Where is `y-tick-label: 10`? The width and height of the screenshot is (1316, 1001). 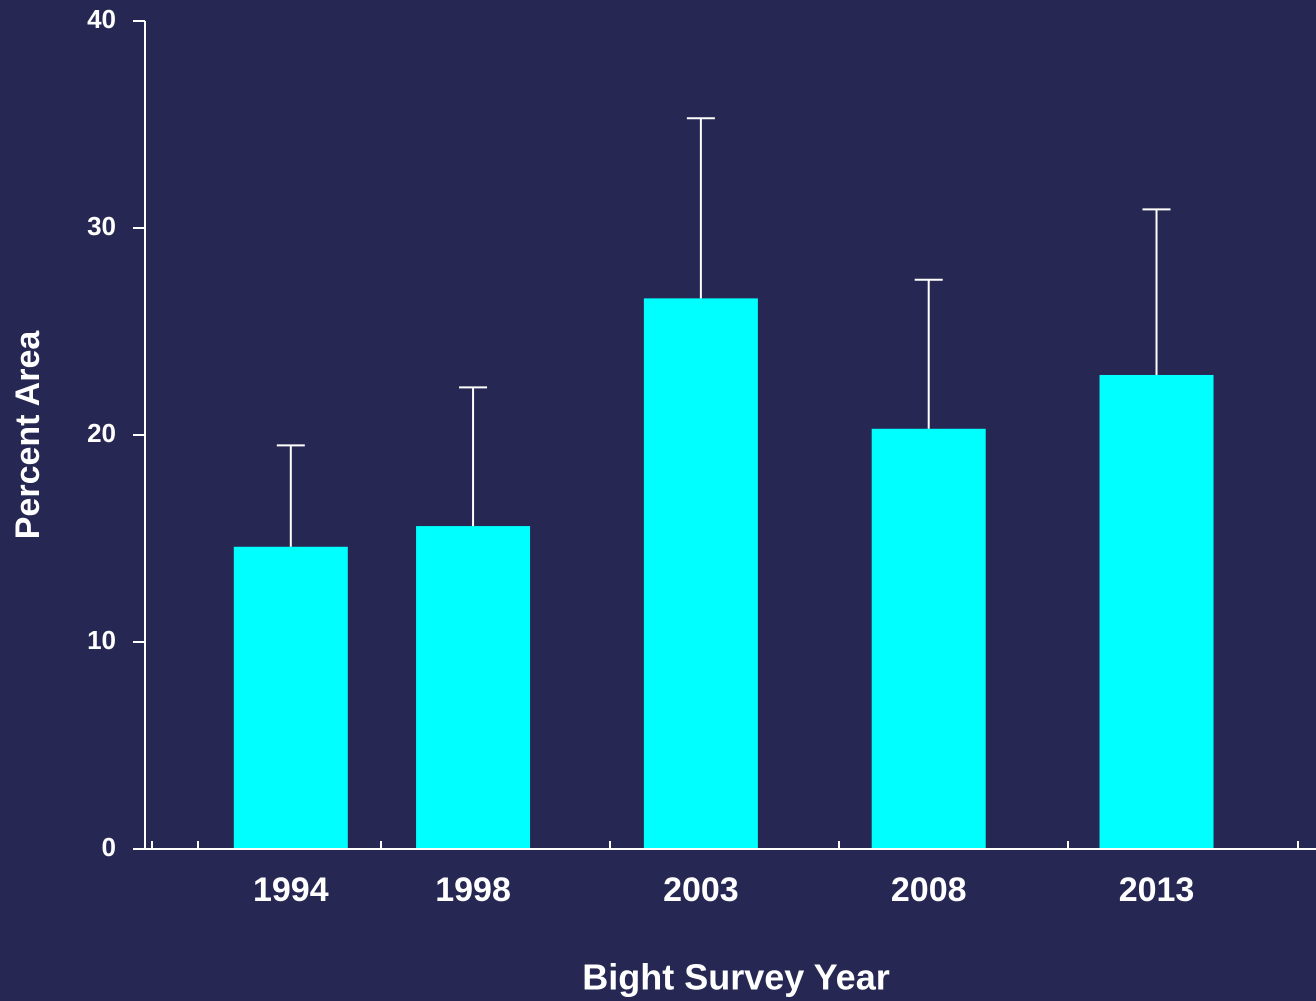 y-tick-label: 10 is located at coordinates (101, 640).